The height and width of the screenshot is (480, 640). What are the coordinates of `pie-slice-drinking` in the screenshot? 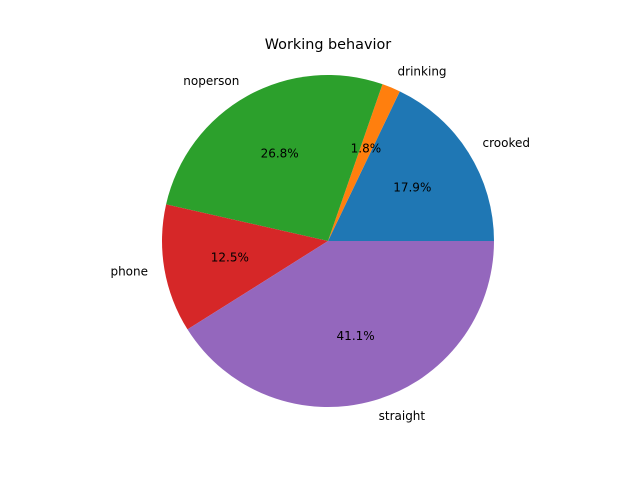 It's located at (364, 162).